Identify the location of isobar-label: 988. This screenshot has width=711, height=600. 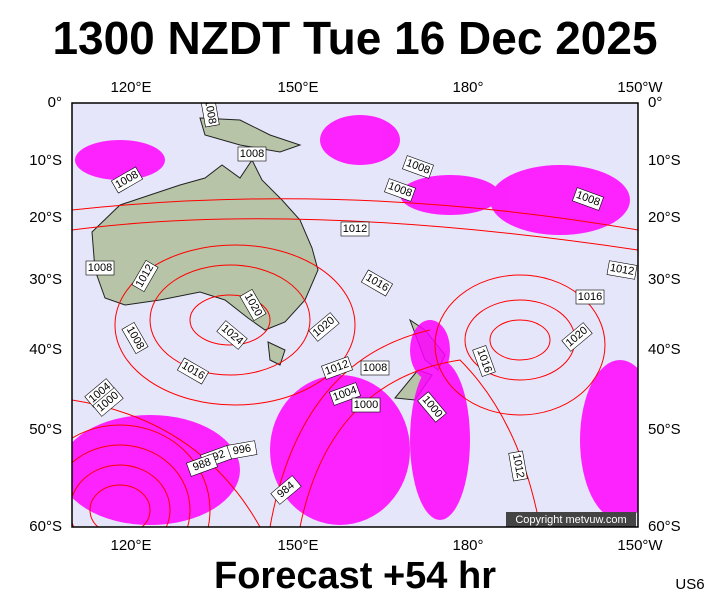
(201, 465).